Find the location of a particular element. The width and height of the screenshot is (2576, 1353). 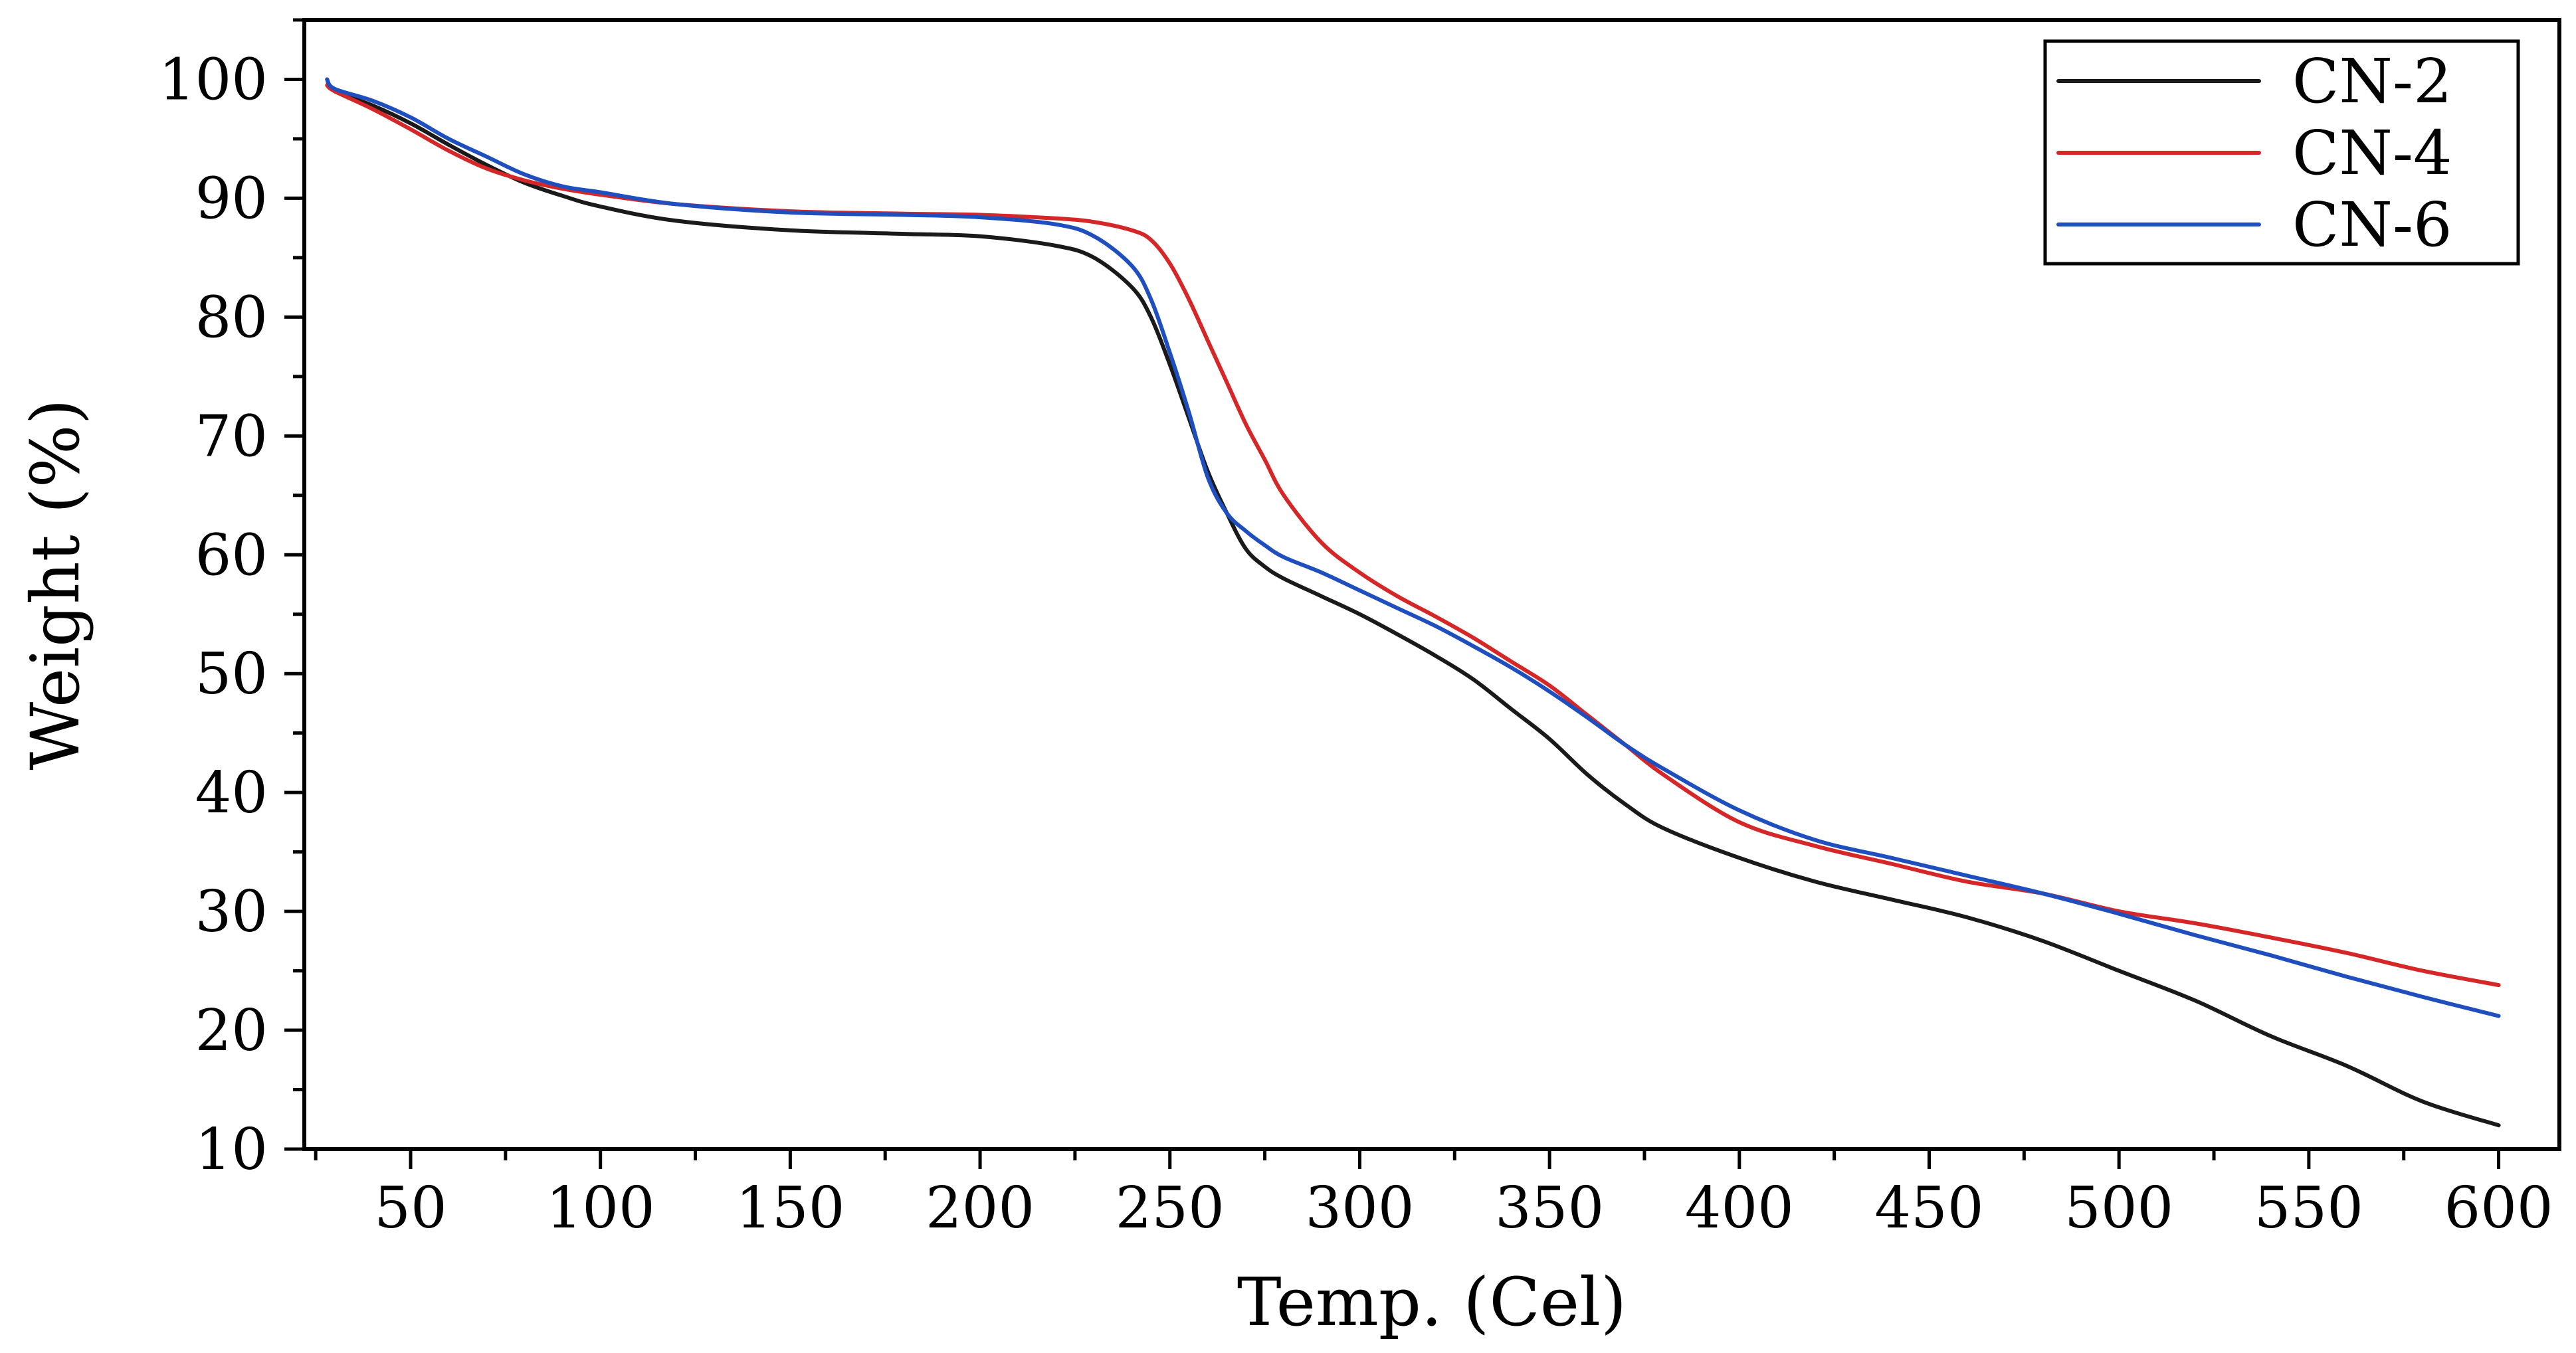

y-tick-label: 80 is located at coordinates (232, 317).